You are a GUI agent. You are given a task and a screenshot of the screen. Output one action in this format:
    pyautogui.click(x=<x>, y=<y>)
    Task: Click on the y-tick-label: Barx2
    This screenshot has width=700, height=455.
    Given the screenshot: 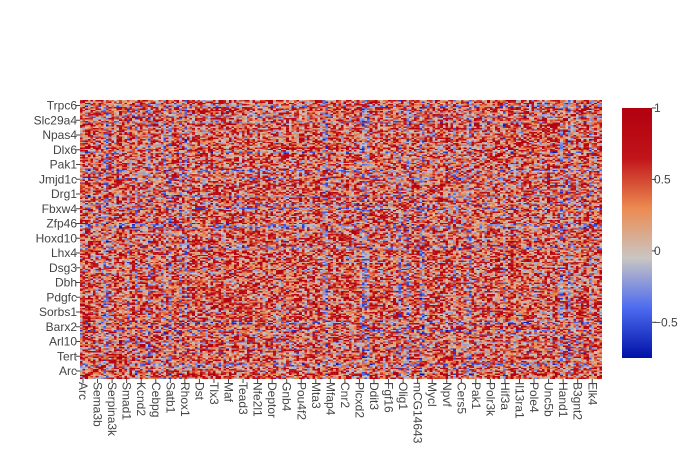 What is the action you would take?
    pyautogui.click(x=62, y=327)
    